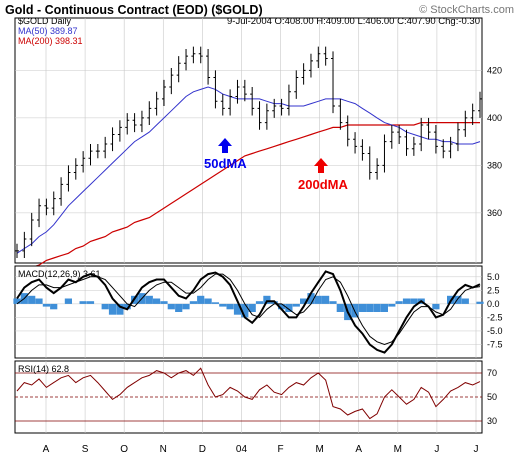 The width and height of the screenshot is (520, 468). I want to click on y-tick-label: -2.5, so click(495, 317).